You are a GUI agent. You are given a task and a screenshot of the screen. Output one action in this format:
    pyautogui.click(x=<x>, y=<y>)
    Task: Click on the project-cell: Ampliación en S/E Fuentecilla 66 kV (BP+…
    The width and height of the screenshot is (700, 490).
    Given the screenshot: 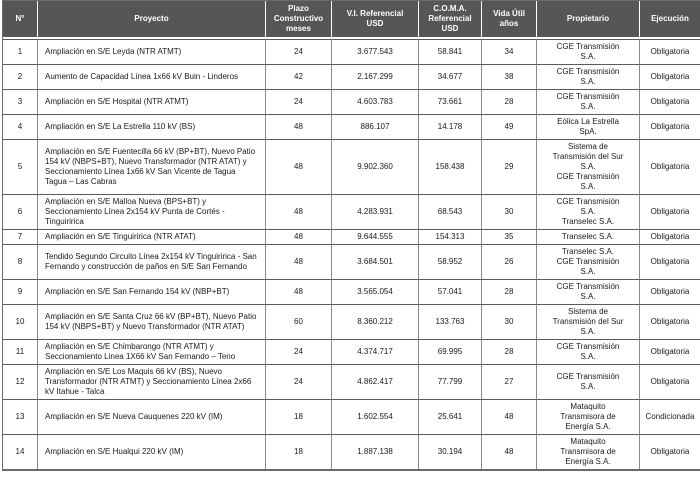 What is the action you would take?
    pyautogui.click(x=152, y=166)
    